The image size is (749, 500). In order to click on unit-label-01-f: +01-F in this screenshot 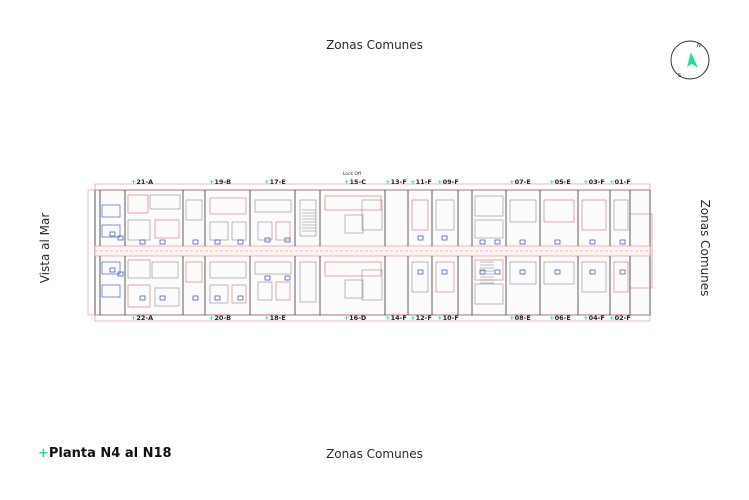, I will do `click(620, 182)`.